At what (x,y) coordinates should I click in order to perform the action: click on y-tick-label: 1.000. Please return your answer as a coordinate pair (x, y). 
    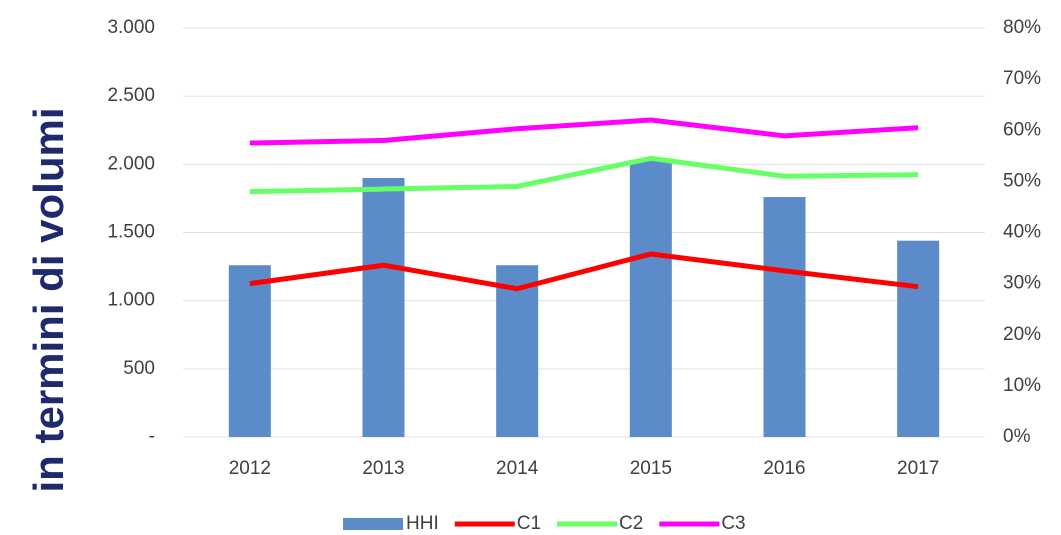
    Looking at the image, I should click on (131, 300).